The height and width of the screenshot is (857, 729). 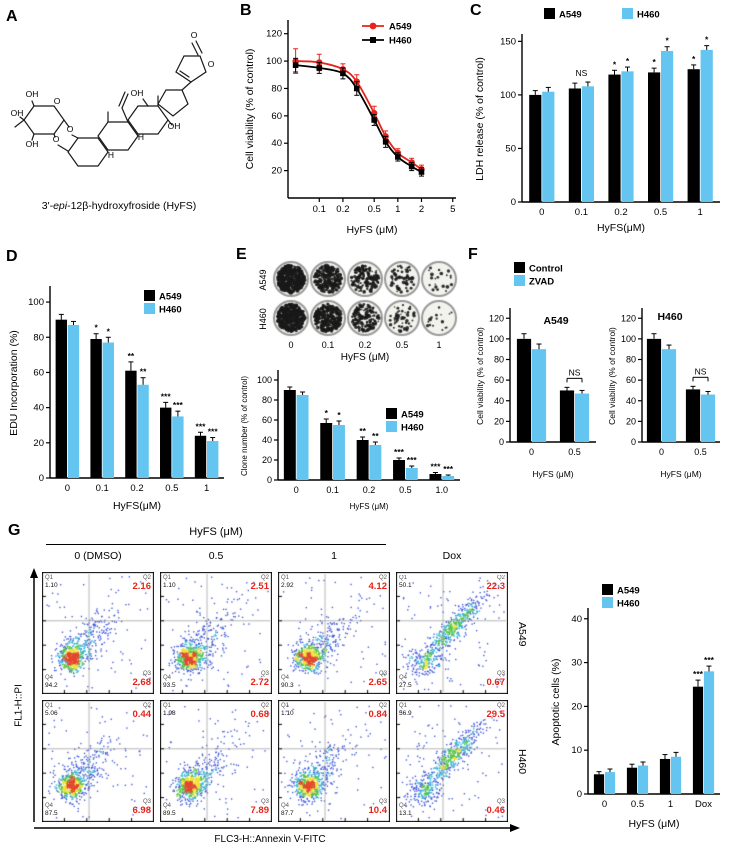 What do you see at coordinates (276, 88) in the screenshot?
I see `y-tick-label: 80` at bounding box center [276, 88].